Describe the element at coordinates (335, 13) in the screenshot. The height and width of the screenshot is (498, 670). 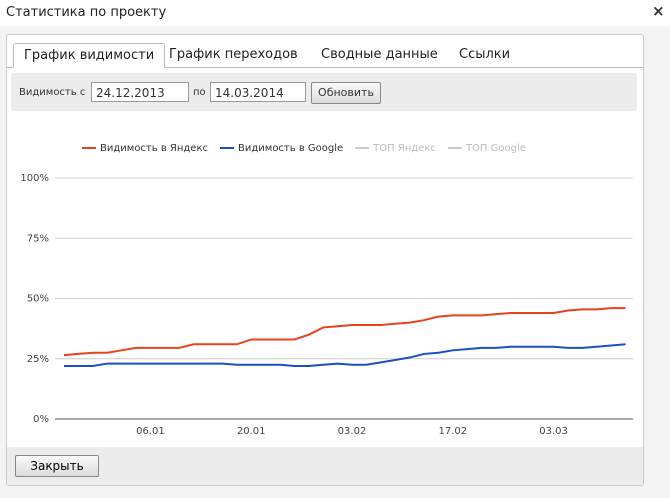
I see `title-bar: Статистика по проекту ×` at that location.